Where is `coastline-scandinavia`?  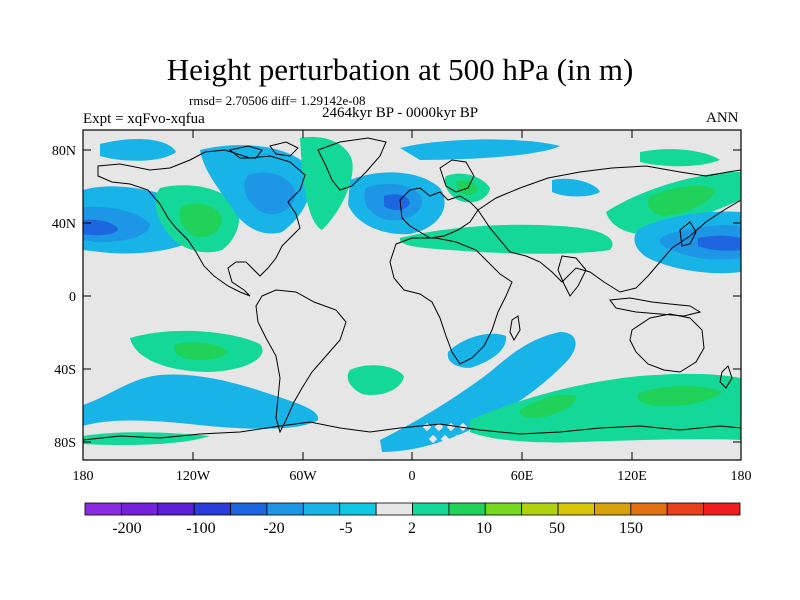
coastline-scandinavia is located at coordinates (457, 176).